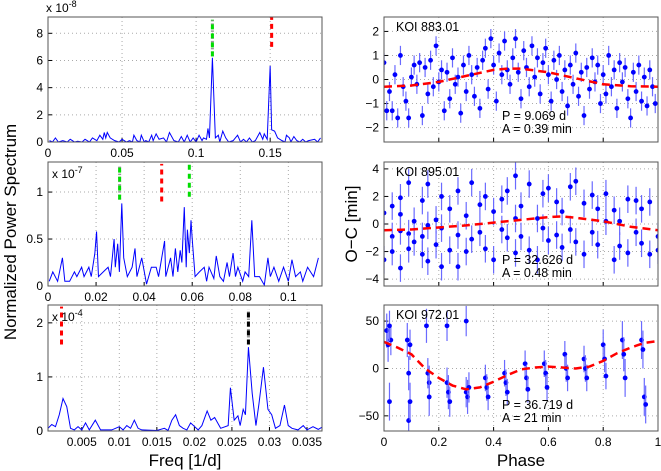  Describe the element at coordinates (48, 297) in the screenshot. I see `x-tick-label: 0` at that location.